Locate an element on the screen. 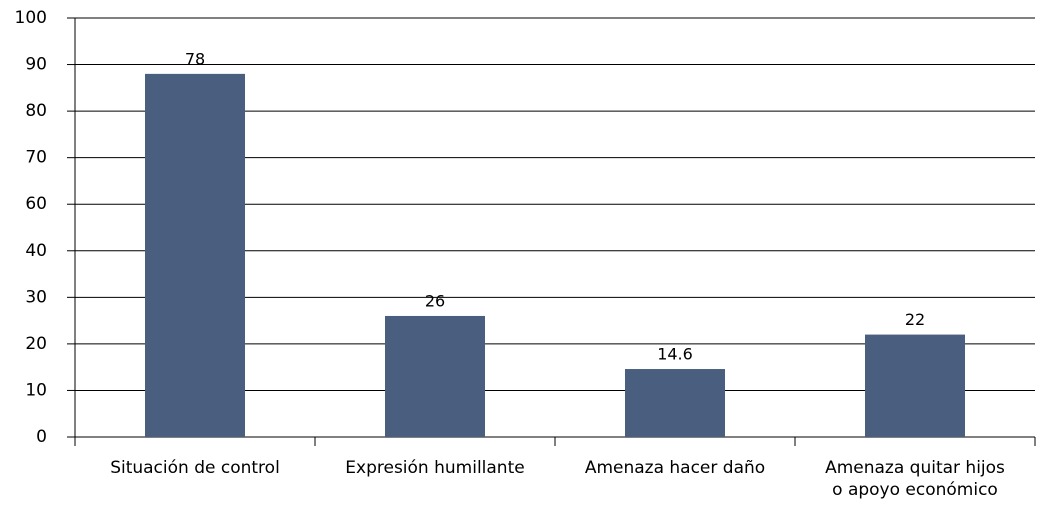 Image resolution: width=1043 pixels, height=532 pixels. y-tick-label: 90 is located at coordinates (36, 65).